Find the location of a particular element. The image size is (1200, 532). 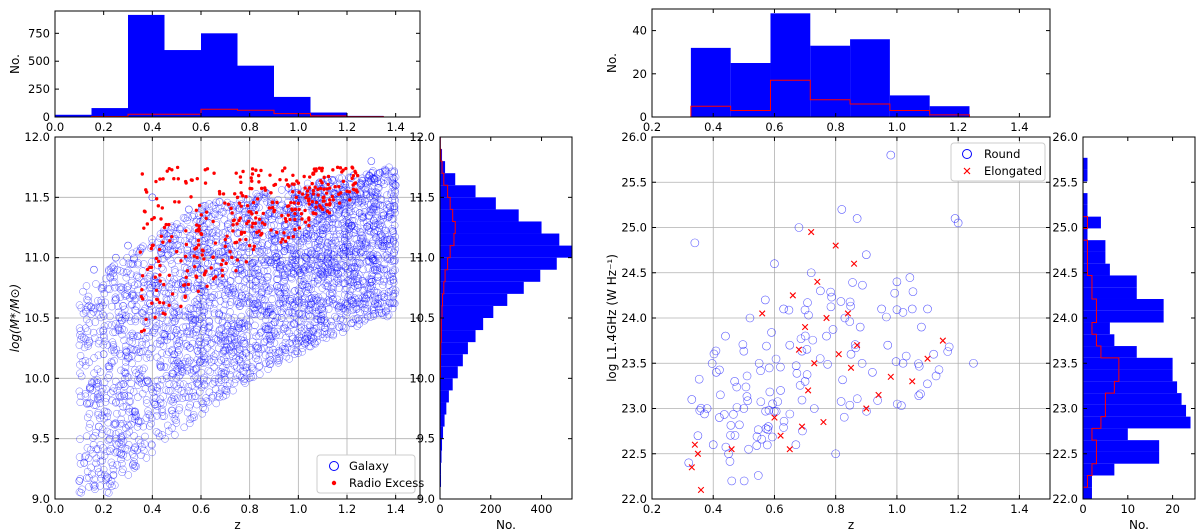

elongated-point is located at coordinates (691, 467).